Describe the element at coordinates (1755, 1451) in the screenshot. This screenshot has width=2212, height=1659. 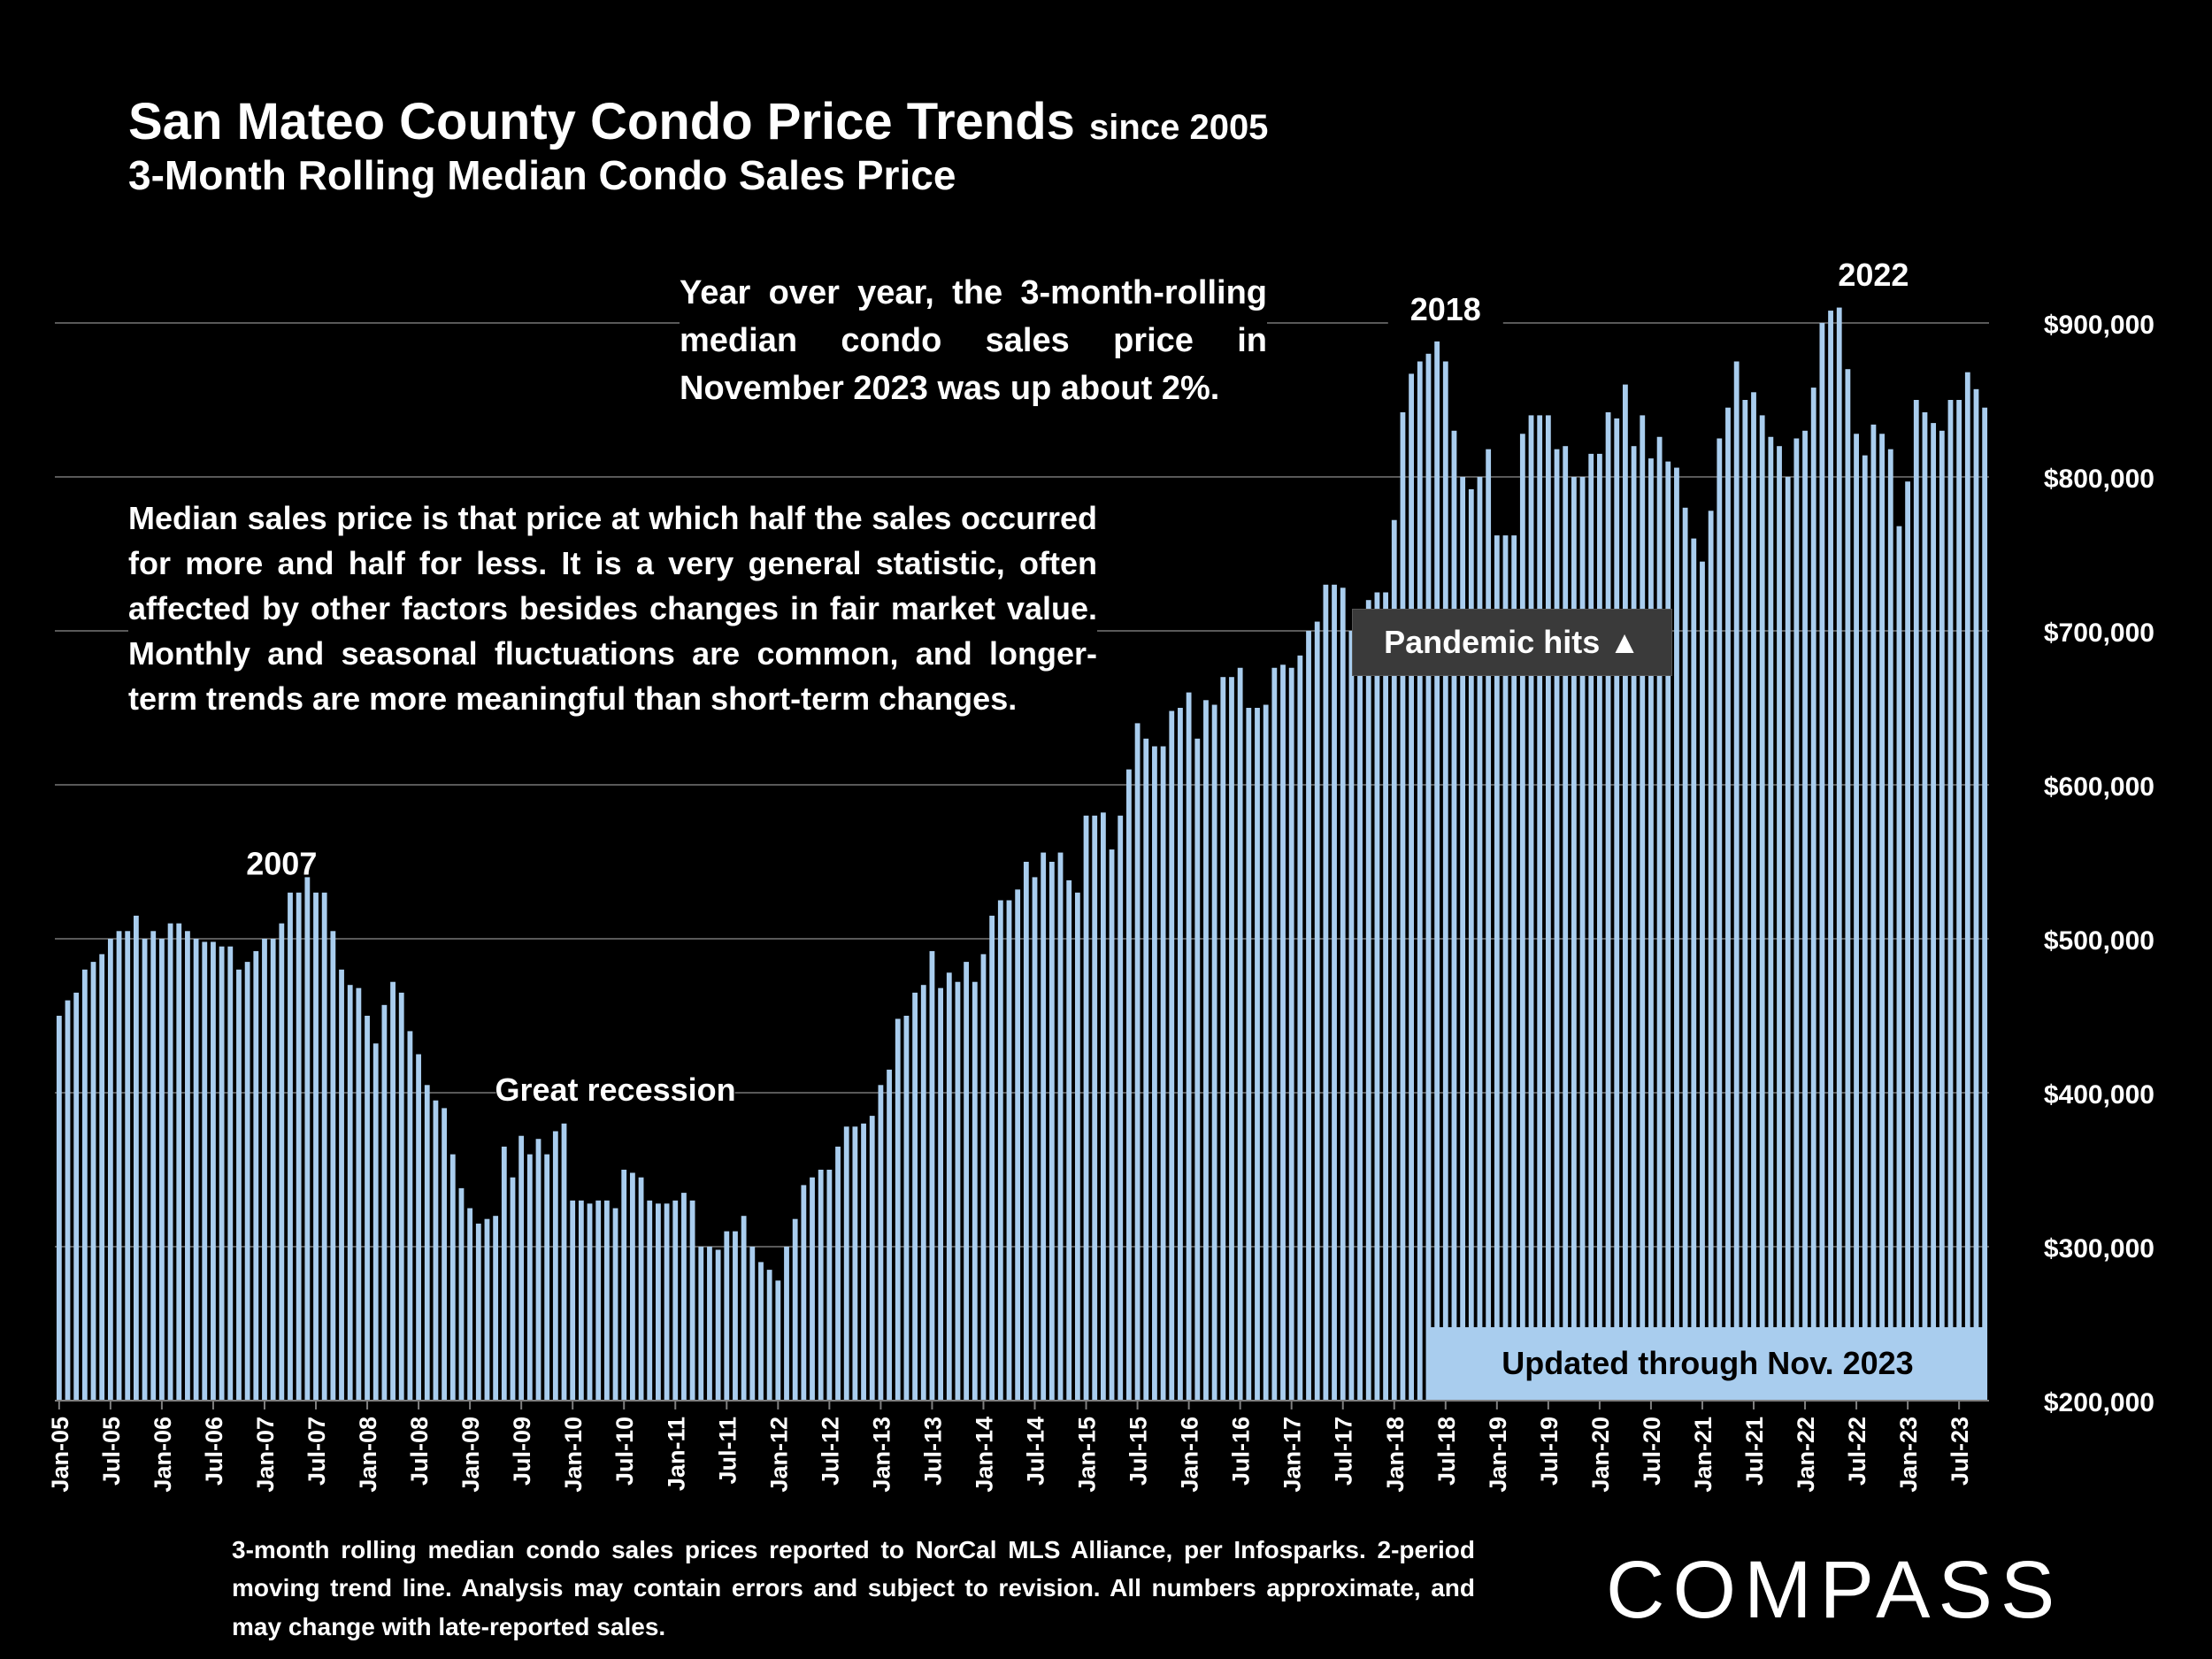
I see `x-tick-label: Jul-21` at that location.